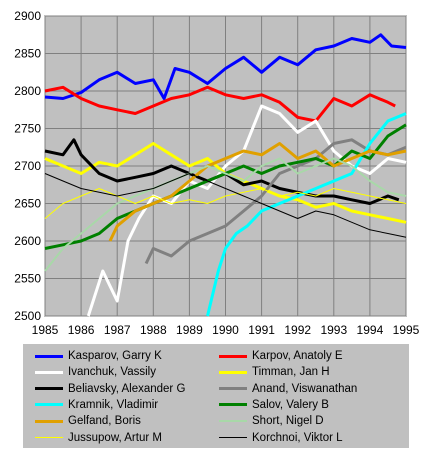  I want to click on x-tick-label: 1993, so click(333, 330).